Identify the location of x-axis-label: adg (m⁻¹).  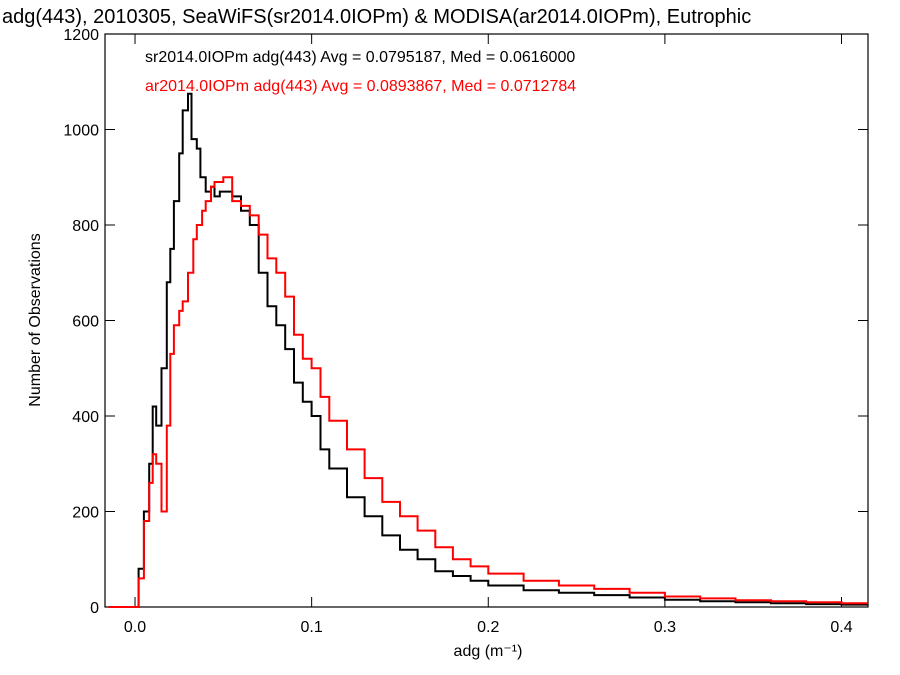
(488, 651).